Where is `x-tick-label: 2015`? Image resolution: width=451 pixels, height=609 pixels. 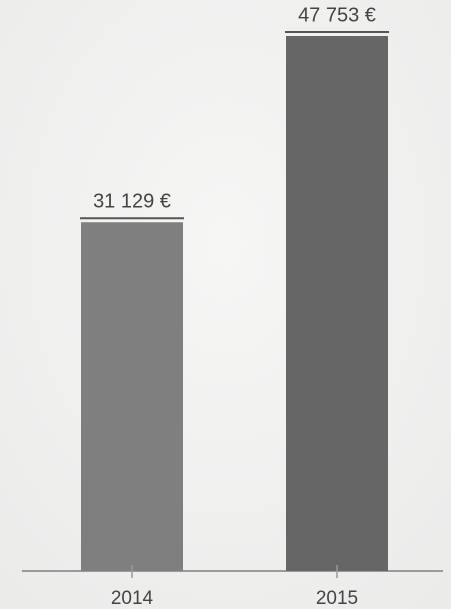
x-tick-label: 2015 is located at coordinates (337, 598).